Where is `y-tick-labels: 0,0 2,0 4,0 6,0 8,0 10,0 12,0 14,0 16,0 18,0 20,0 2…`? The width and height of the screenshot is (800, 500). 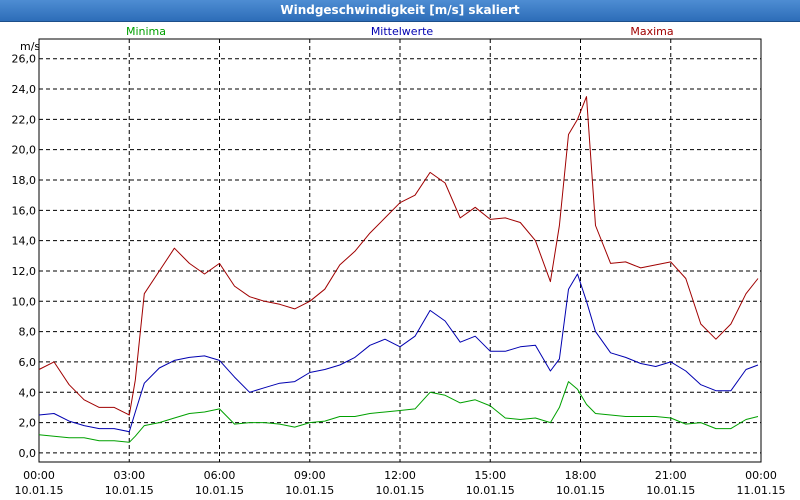 y-tick-labels: 0,0 2,0 4,0 6,0 8,0 10,0 12,0 14,0 16,0 18,0 20,0 2… is located at coordinates (24, 256).